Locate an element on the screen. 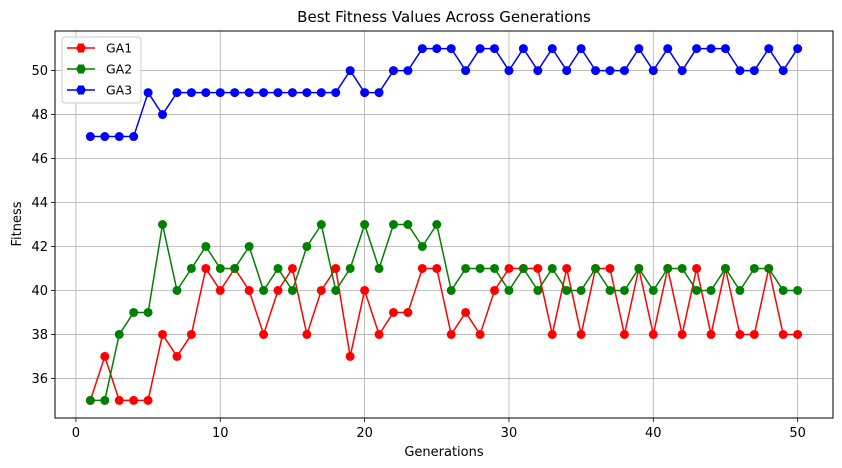 The width and height of the screenshot is (842, 468). y-axis-label: Fitness is located at coordinates (17, 223).